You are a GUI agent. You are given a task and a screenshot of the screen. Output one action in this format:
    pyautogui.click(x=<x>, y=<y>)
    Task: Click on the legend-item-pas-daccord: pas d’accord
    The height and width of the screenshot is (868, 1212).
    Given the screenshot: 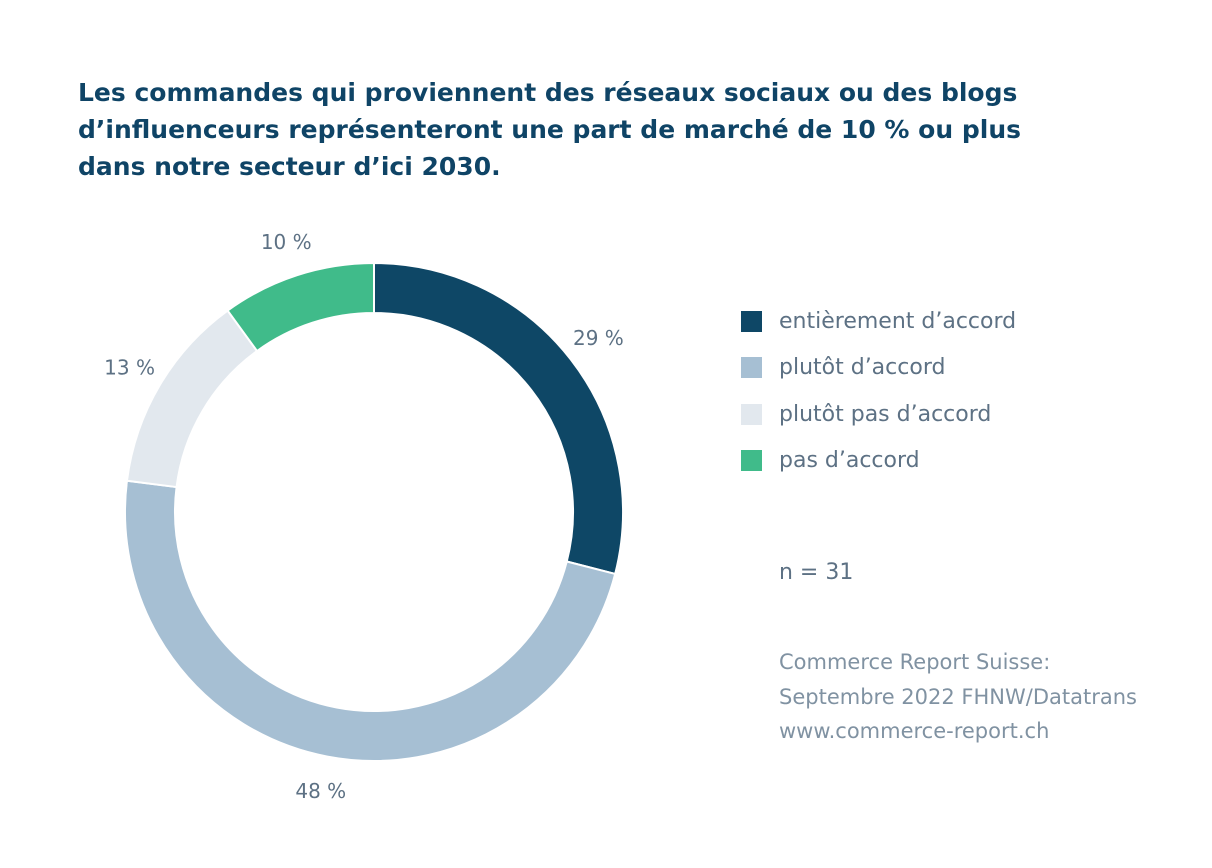 What is the action you would take?
    pyautogui.click(x=878, y=461)
    